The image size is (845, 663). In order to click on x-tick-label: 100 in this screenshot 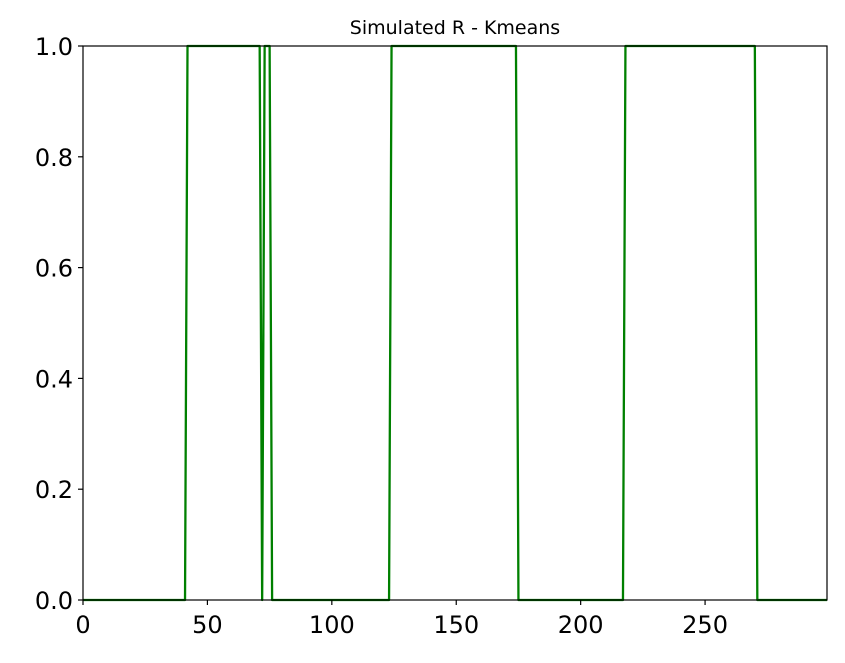, I will do `click(332, 625)`.